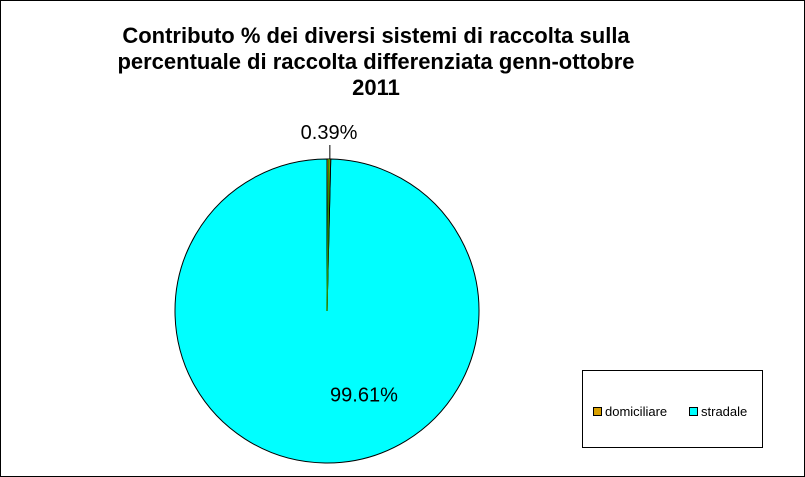  Describe the element at coordinates (329, 133) in the screenshot. I see `data-label-domiciliare: 0.39%` at that location.